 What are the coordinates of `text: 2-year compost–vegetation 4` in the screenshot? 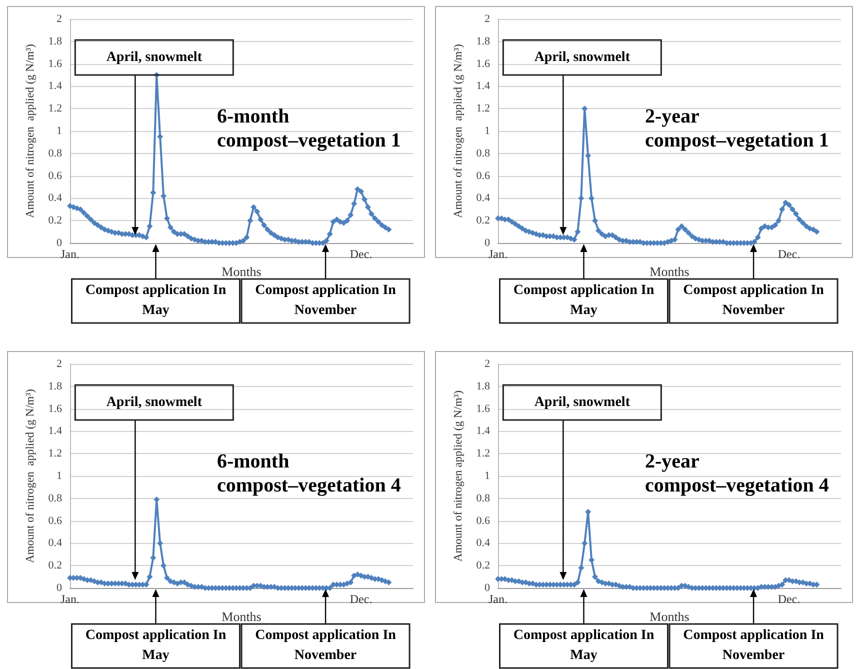 It's located at (736, 473).